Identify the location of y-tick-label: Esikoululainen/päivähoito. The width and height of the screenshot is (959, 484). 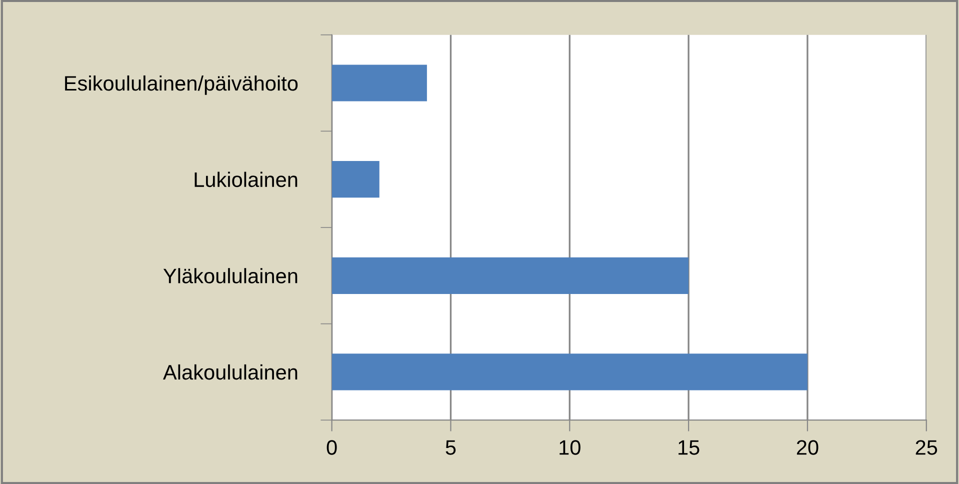
(181, 85).